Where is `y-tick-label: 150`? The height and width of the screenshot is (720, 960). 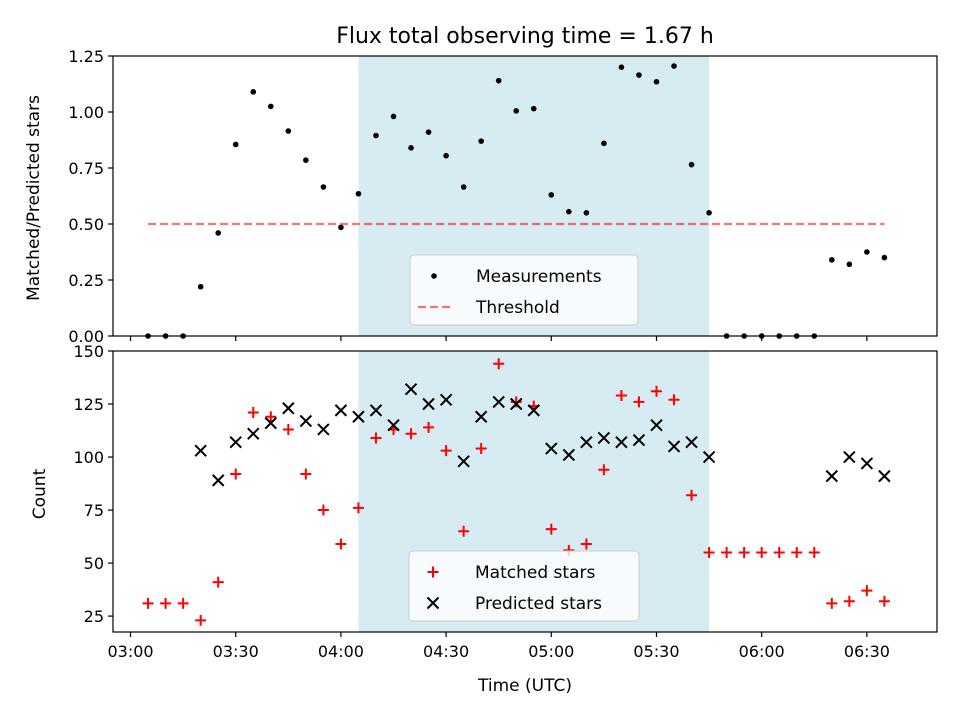
y-tick-label: 150 is located at coordinates (88, 351).